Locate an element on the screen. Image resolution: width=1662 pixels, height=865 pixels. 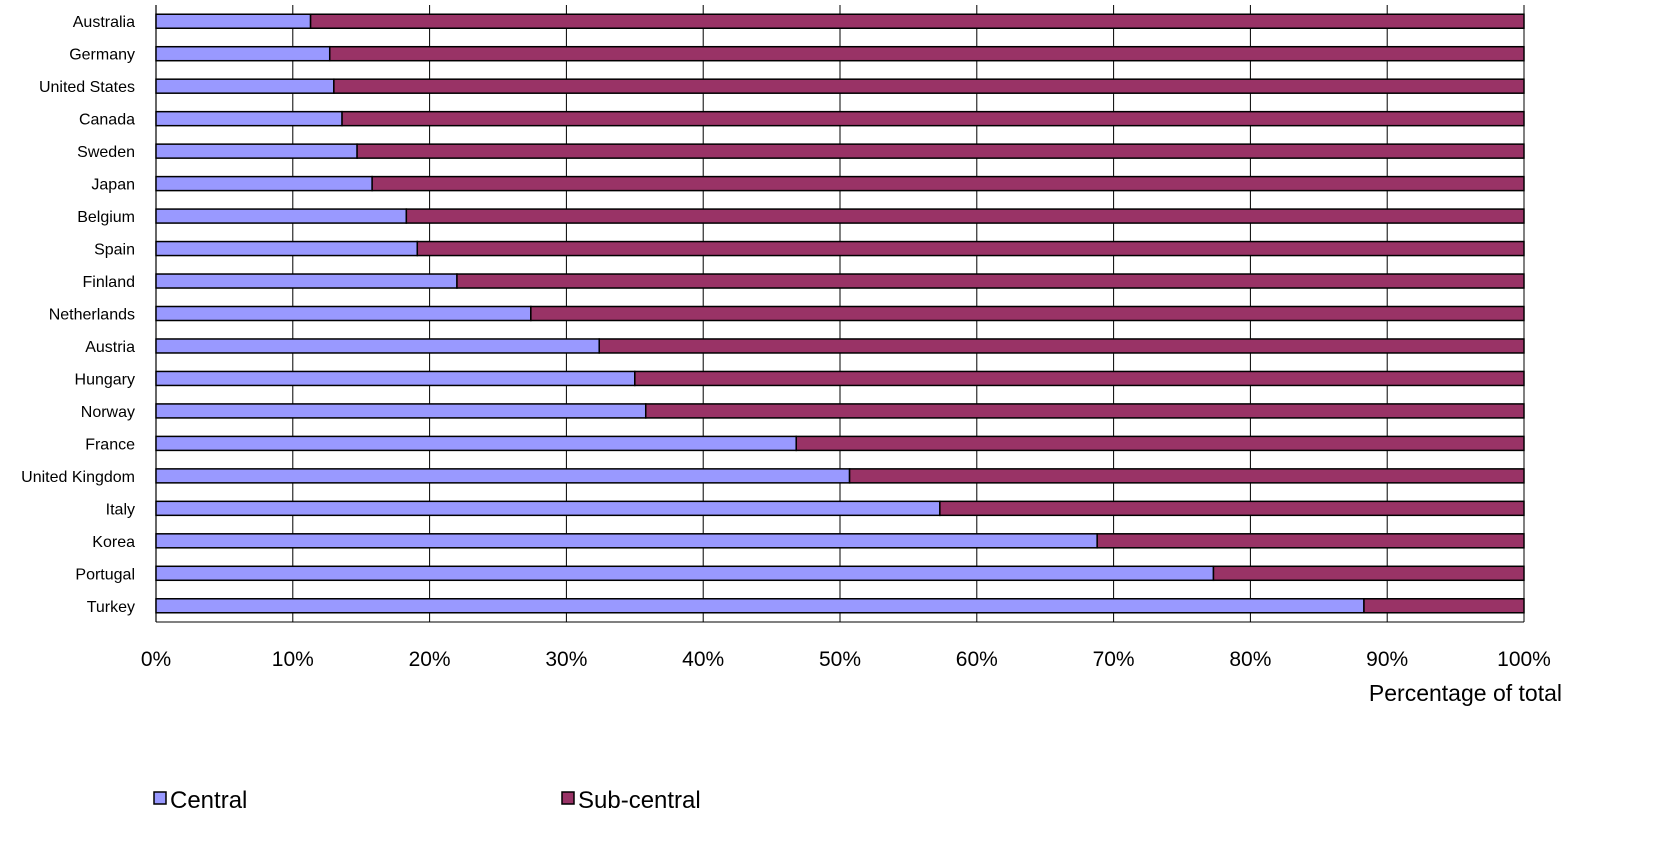
category-label: Italy is located at coordinates (120, 509).